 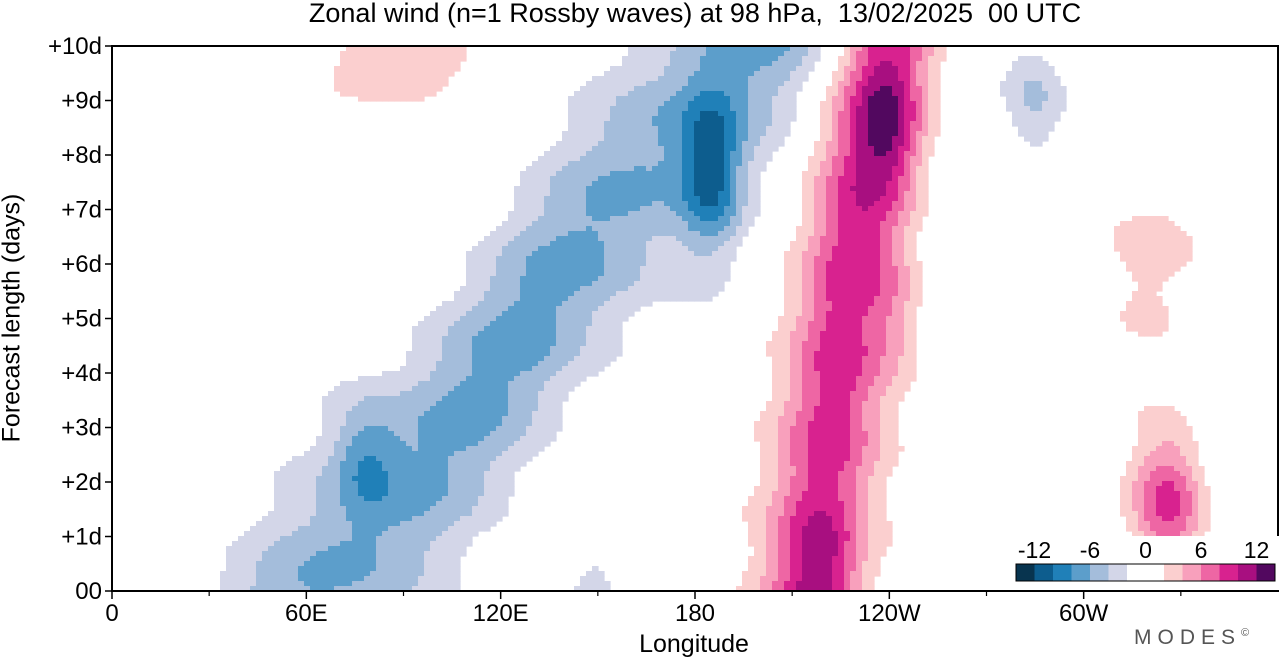 What do you see at coordinates (306, 613) in the screenshot?
I see `x-tick-label: 60E` at bounding box center [306, 613].